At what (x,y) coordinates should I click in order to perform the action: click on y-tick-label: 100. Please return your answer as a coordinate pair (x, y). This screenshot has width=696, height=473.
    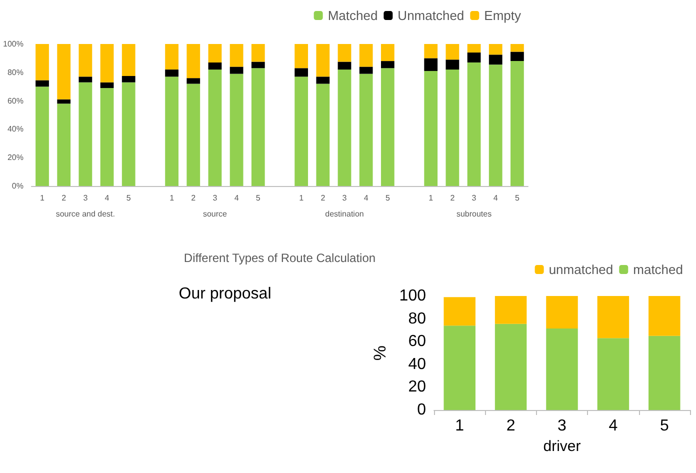
    Looking at the image, I should click on (412, 296).